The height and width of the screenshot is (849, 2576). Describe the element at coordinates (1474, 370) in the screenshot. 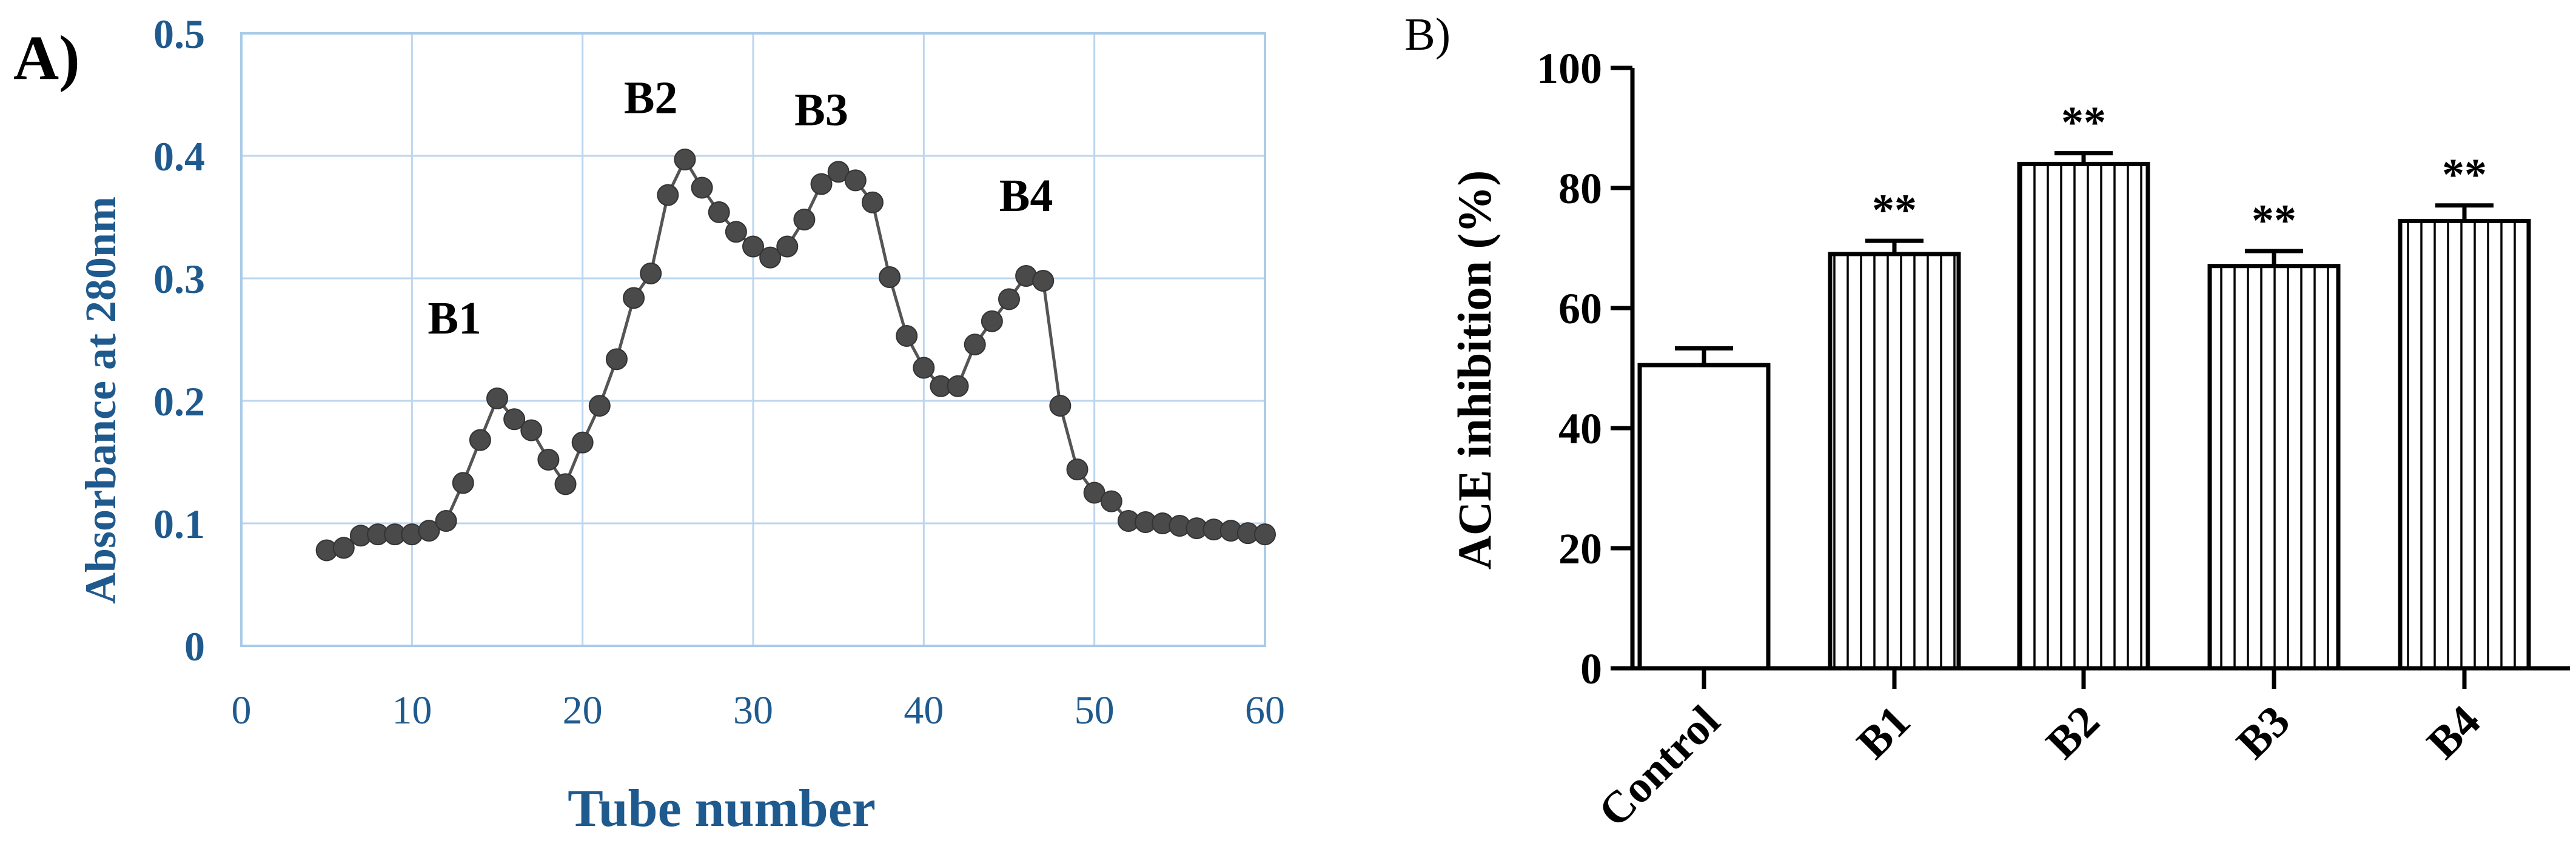

I see `panel-b-y-axis-label: ACE inhibition (%)` at that location.